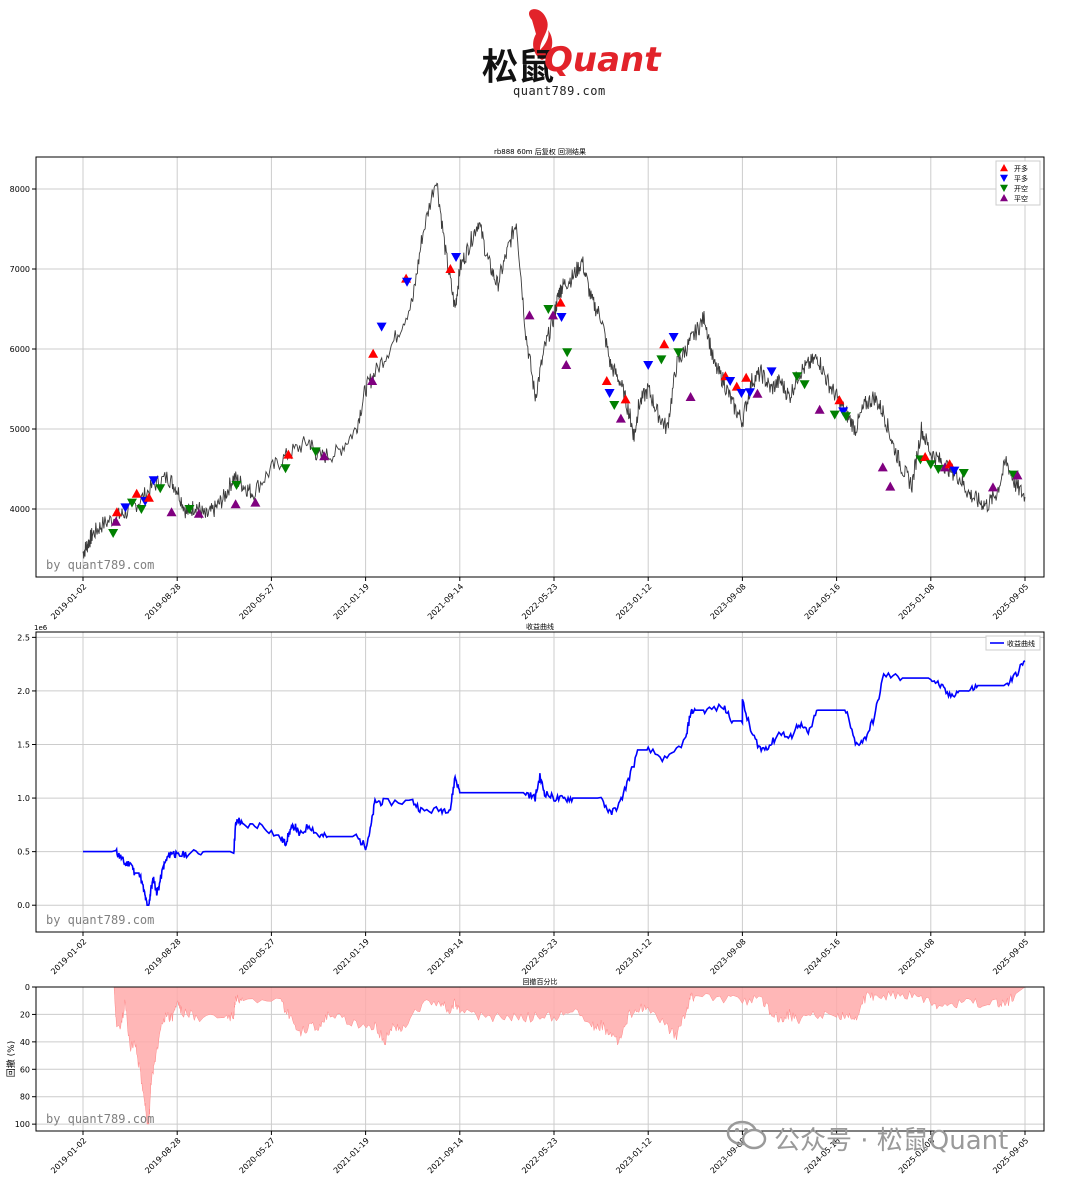 The height and width of the screenshot is (1178, 1080). I want to click on brand-name-en: Quant, so click(602, 60).